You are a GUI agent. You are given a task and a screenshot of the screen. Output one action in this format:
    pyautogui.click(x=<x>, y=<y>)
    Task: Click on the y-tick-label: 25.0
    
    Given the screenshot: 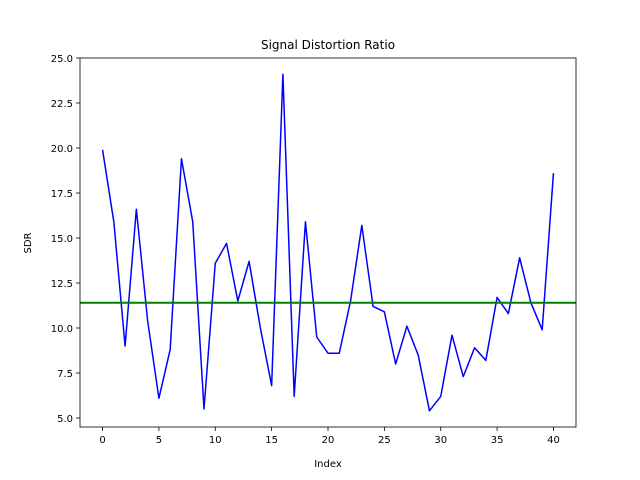 What is the action you would take?
    pyautogui.click(x=62, y=59)
    